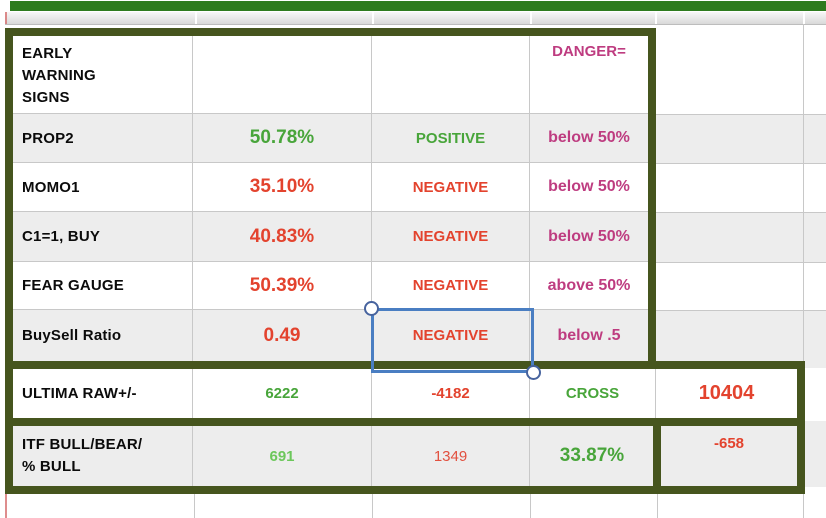 The width and height of the screenshot is (826, 518). Describe the element at coordinates (59, 75) in the screenshot. I see `early-warning-title: EARLY WARNING SIGNS` at that location.